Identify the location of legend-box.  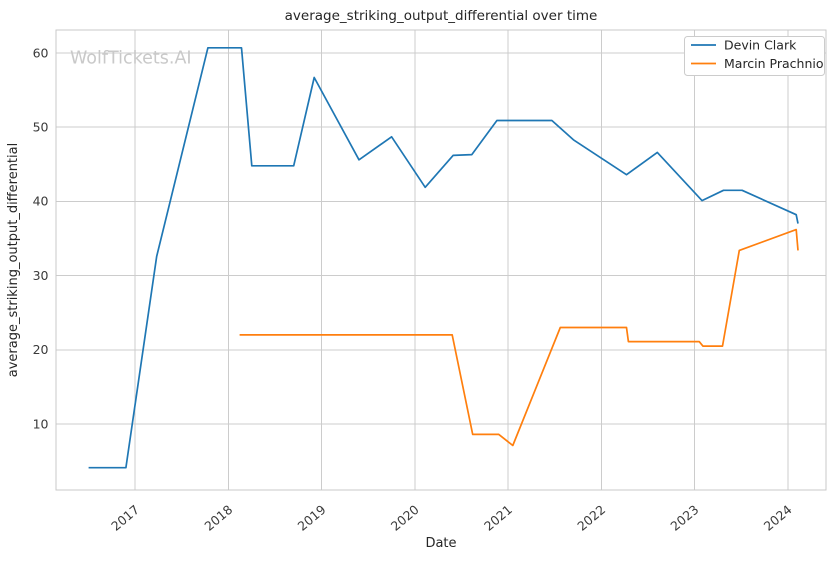
(754, 56).